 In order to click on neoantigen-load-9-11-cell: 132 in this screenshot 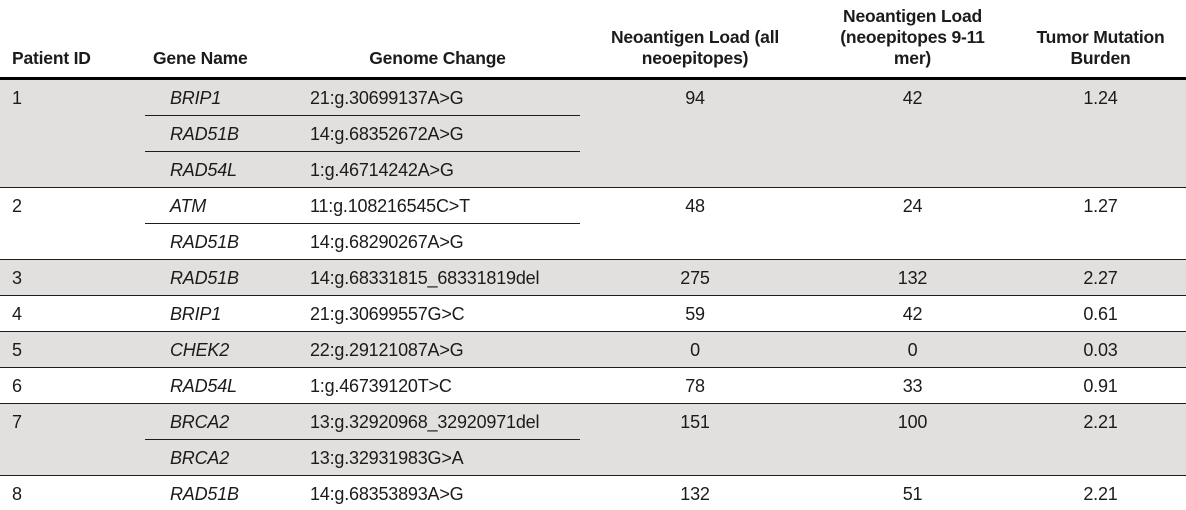, I will do `click(912, 277)`.